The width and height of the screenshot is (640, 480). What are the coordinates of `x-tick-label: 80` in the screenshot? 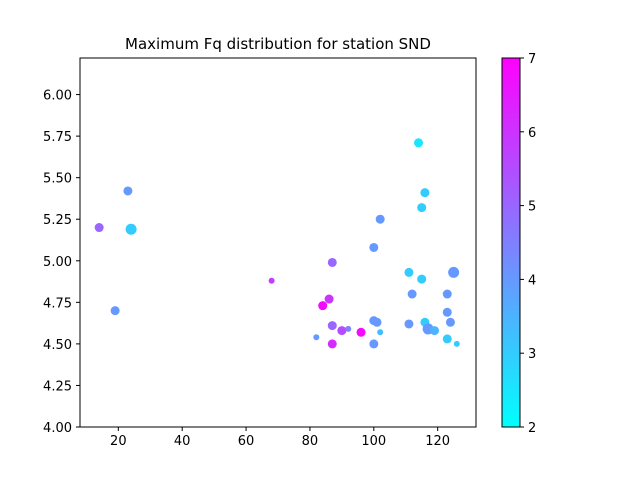 It's located at (310, 441).